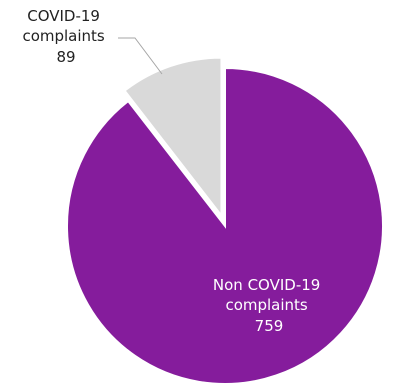 The image size is (401, 386). What do you see at coordinates (63, 36) in the screenshot?
I see `slice-label-covid-line-2: complaints` at bounding box center [63, 36].